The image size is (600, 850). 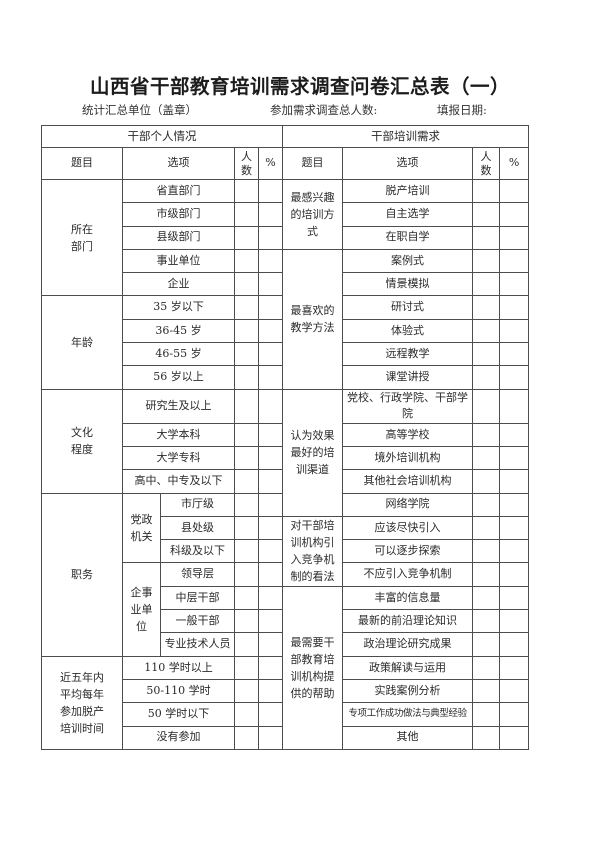 I want to click on option-cell: 其他, so click(x=408, y=737).